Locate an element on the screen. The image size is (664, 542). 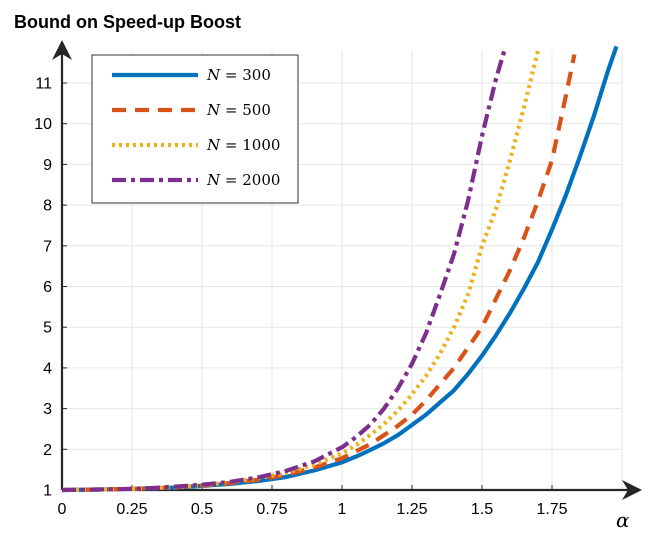
legend-label: N = 500 is located at coordinates (238, 110).